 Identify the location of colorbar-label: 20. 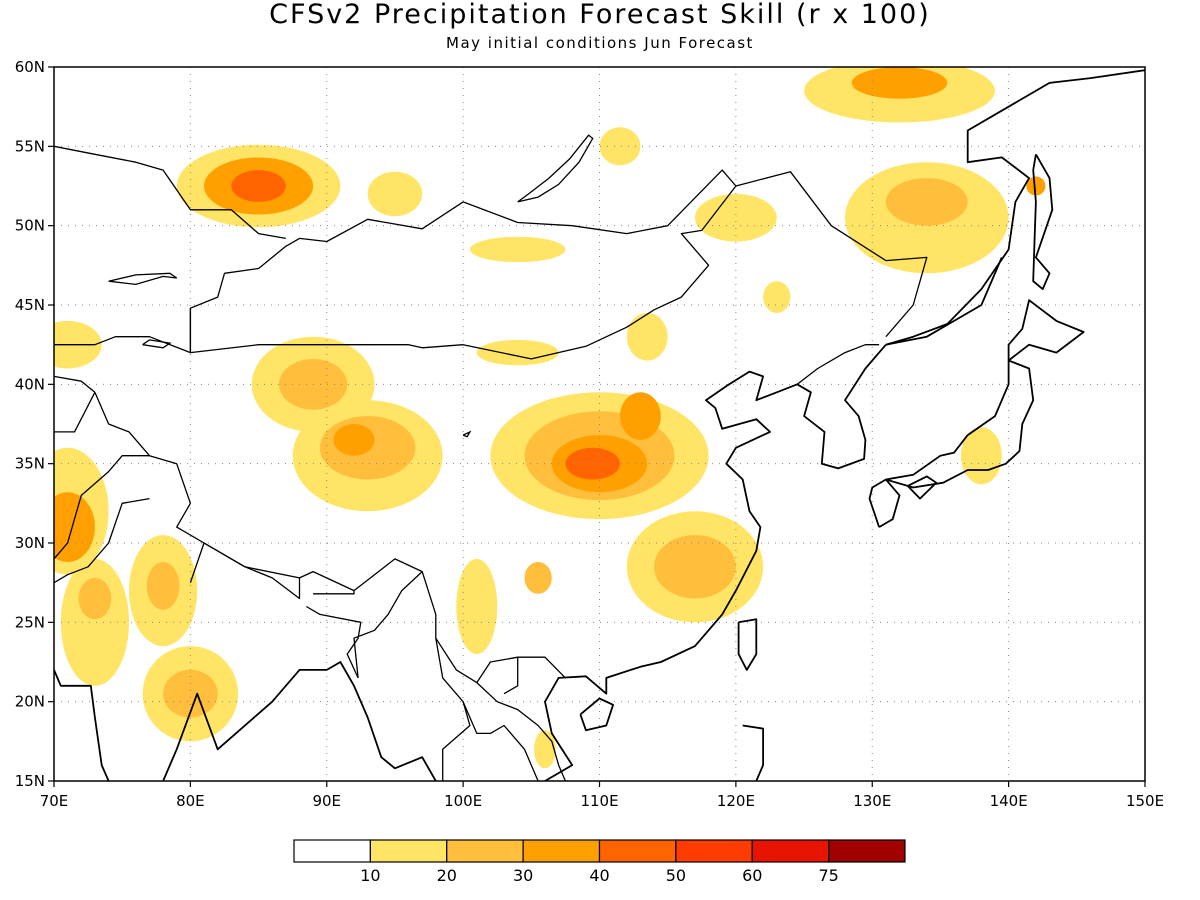
(447, 875).